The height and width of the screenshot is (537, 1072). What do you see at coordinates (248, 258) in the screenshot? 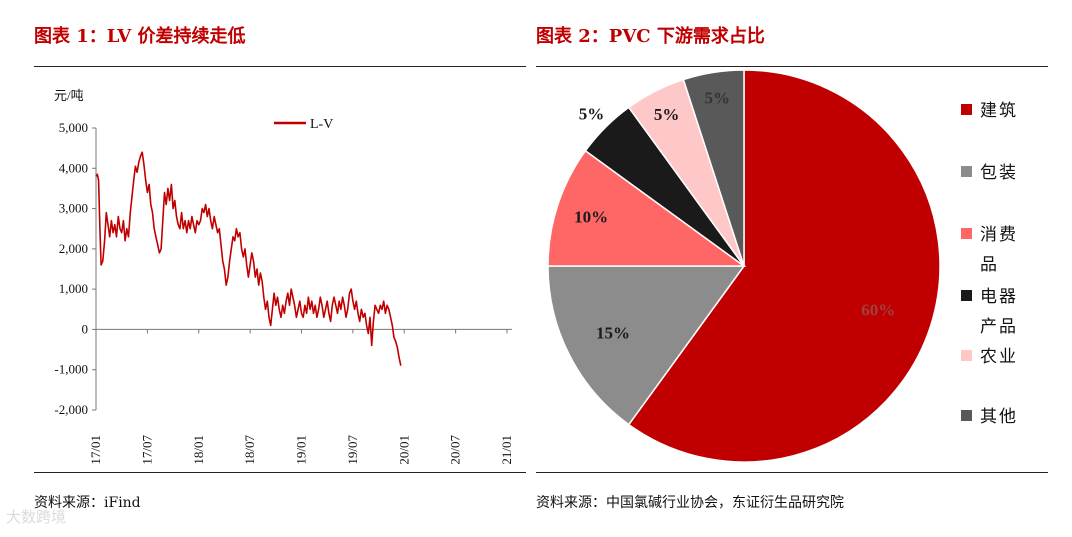
I see `series-line-l-v` at bounding box center [248, 258].